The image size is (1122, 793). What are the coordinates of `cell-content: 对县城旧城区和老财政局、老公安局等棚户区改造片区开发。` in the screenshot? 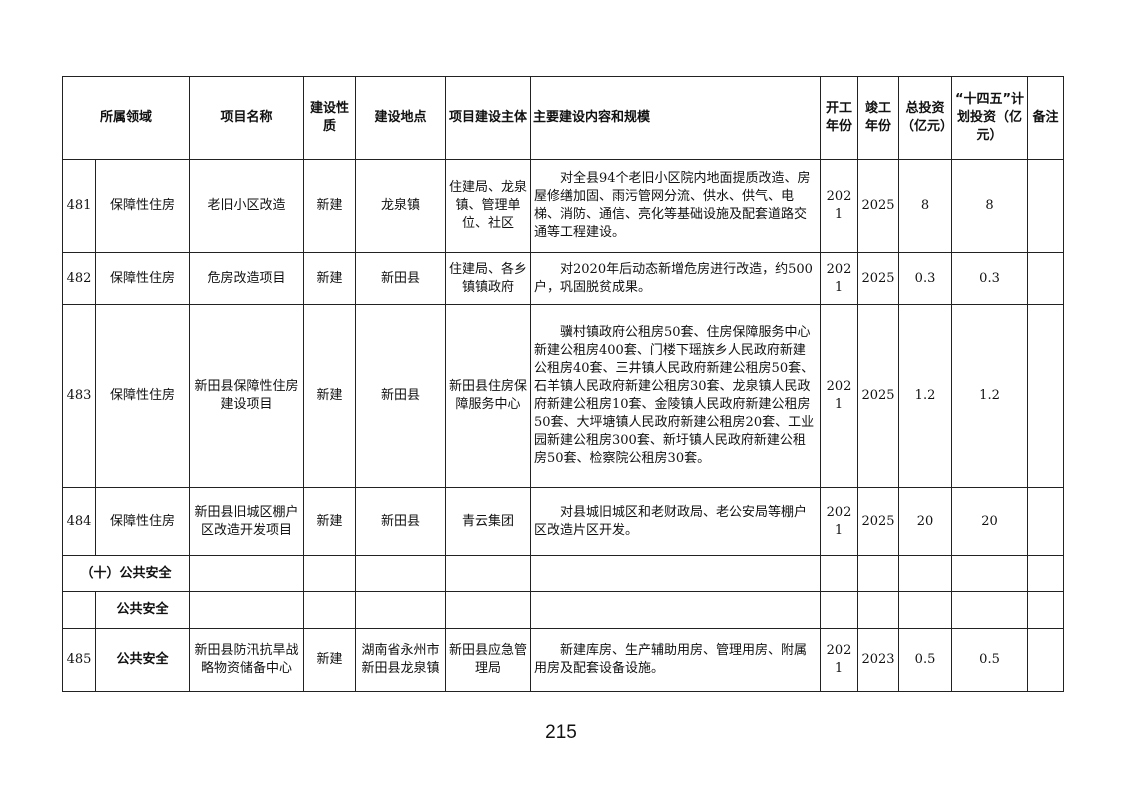 It's located at (676, 521).